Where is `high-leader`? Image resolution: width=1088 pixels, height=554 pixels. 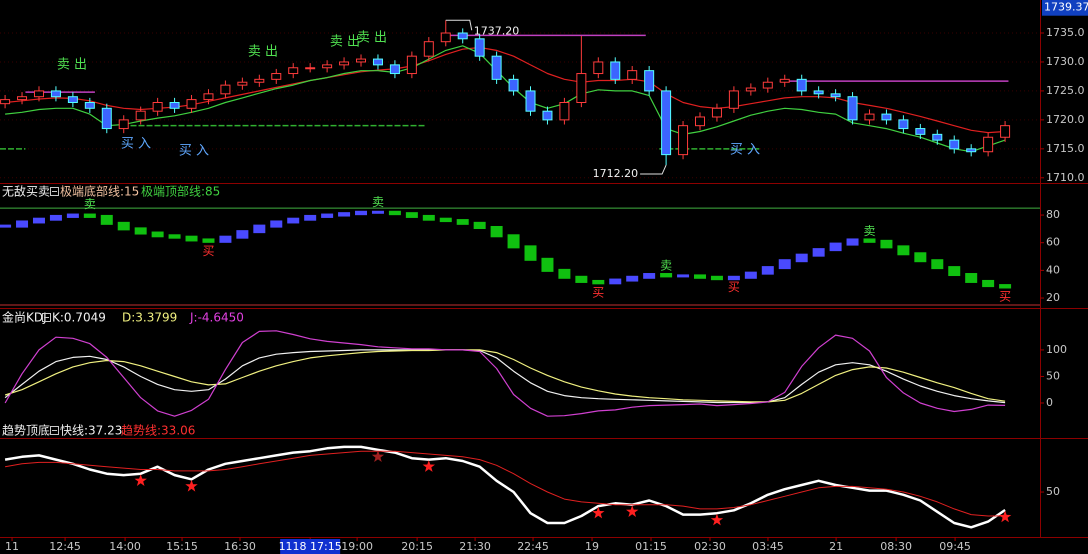 high-leader is located at coordinates (459, 25).